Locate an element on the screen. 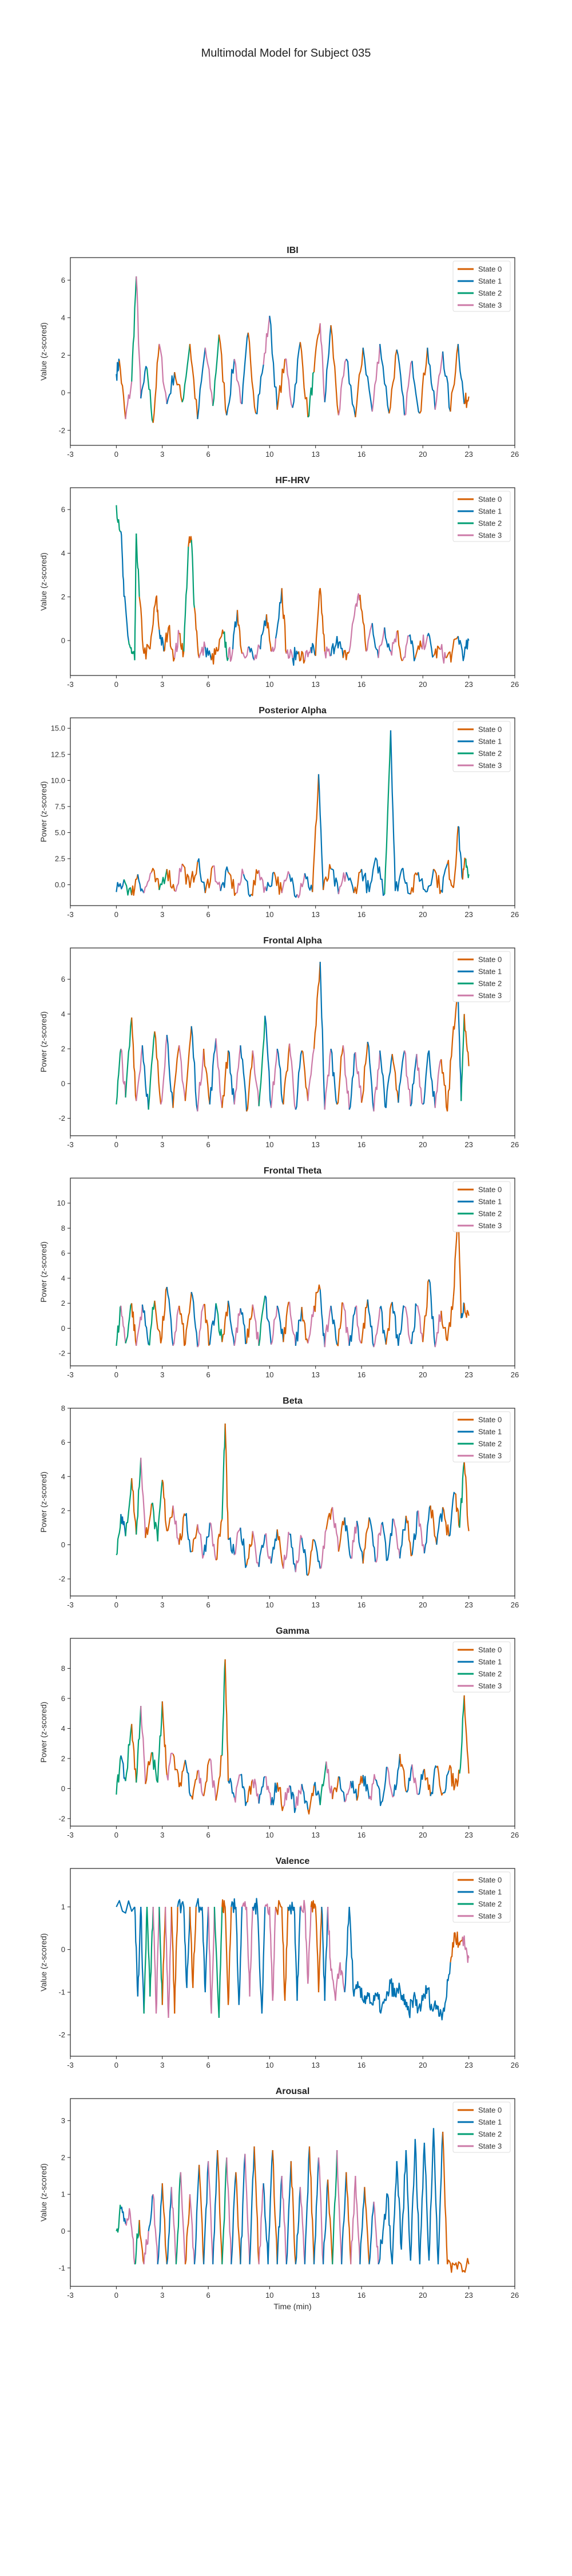 This screenshot has width=572, height=2576. legend-label: State 3 is located at coordinates (490, 995).